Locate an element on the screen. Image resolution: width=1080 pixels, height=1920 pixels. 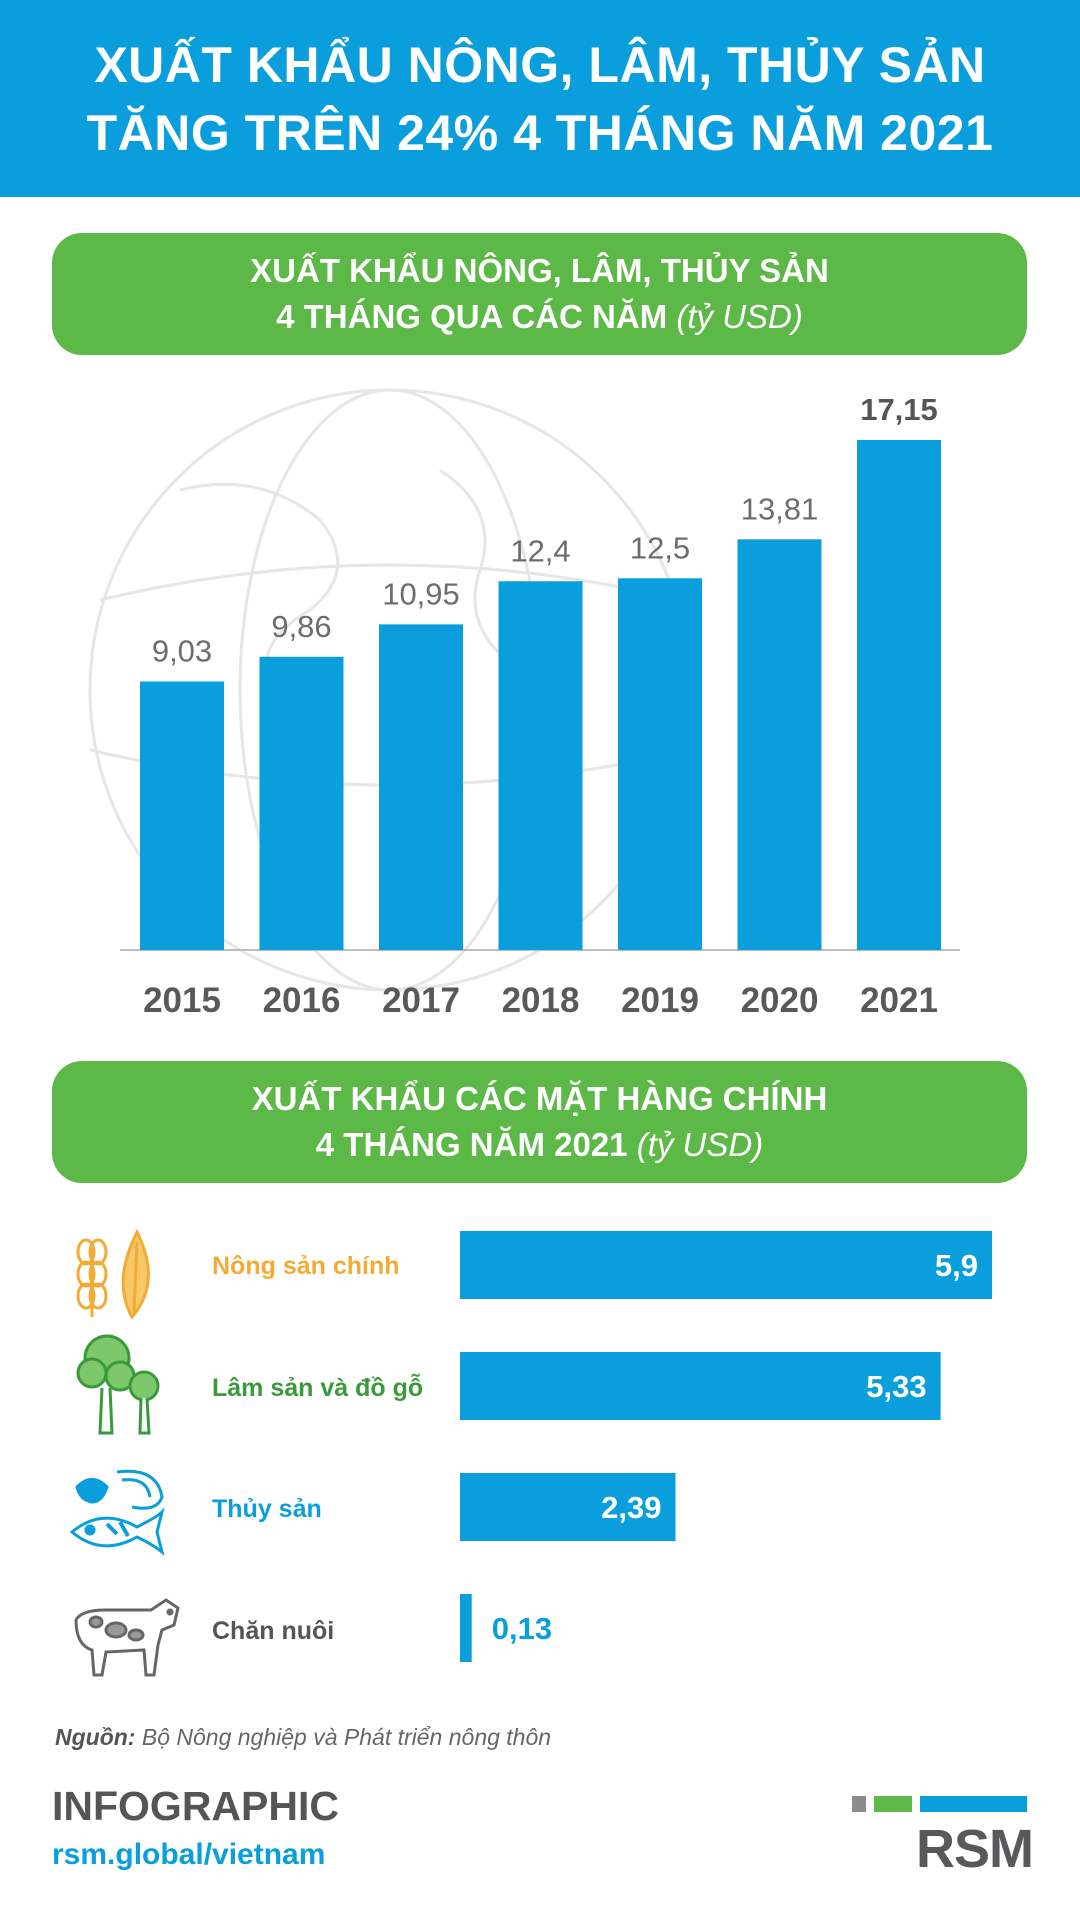
bar-2021 is located at coordinates (899, 695).